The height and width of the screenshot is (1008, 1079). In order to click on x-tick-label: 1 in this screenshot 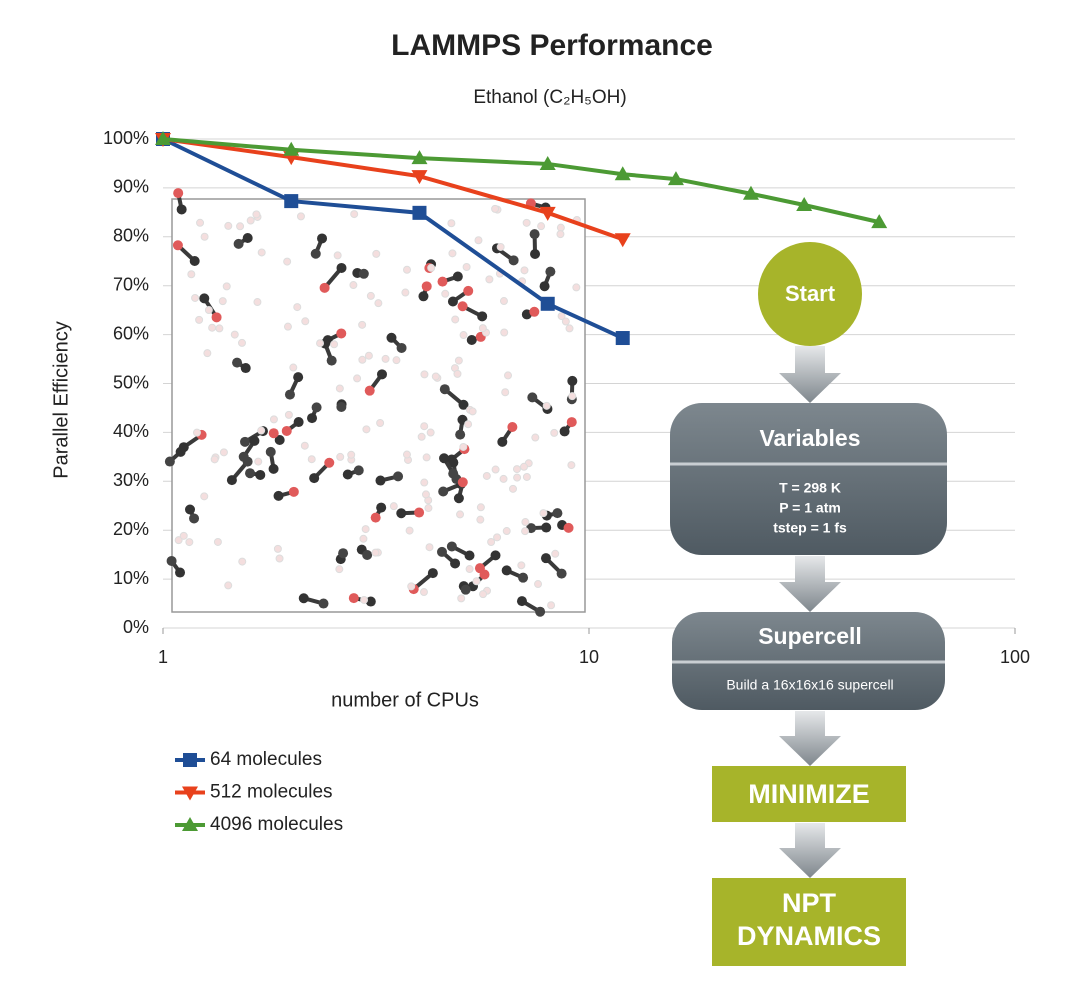, I will do `click(163, 657)`.